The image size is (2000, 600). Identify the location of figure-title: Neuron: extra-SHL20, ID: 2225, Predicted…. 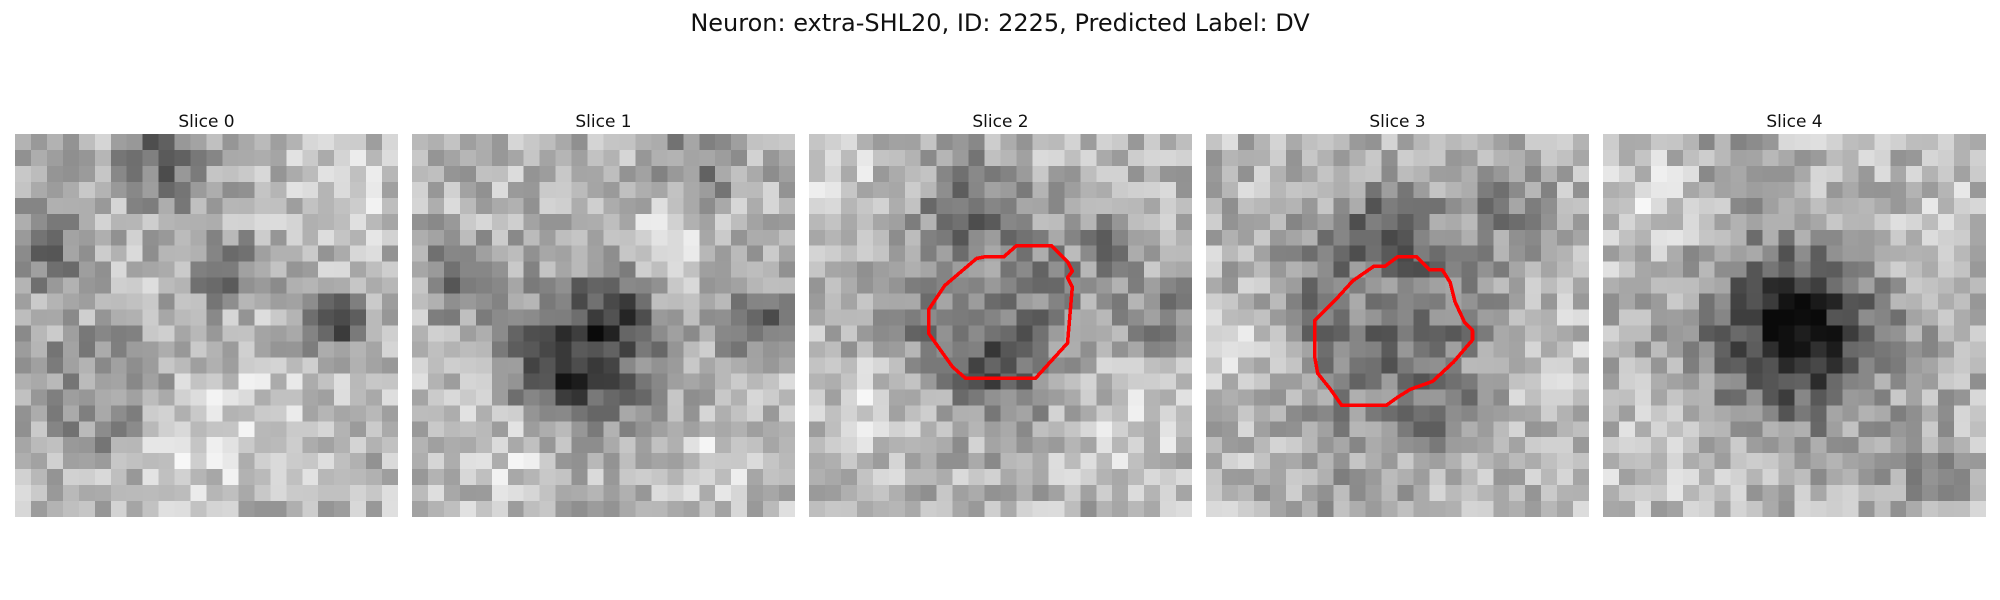
(1000, 23).